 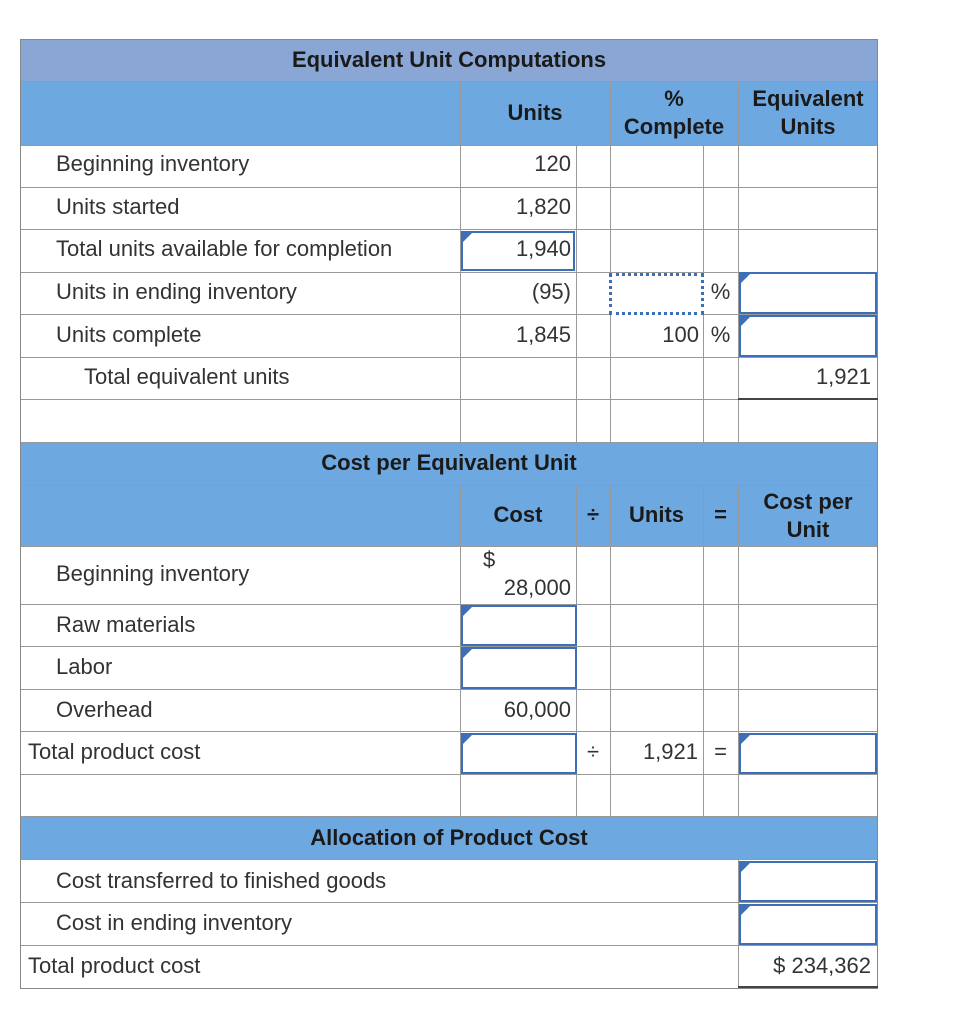 I want to click on col-header-units: Units, so click(x=535, y=112).